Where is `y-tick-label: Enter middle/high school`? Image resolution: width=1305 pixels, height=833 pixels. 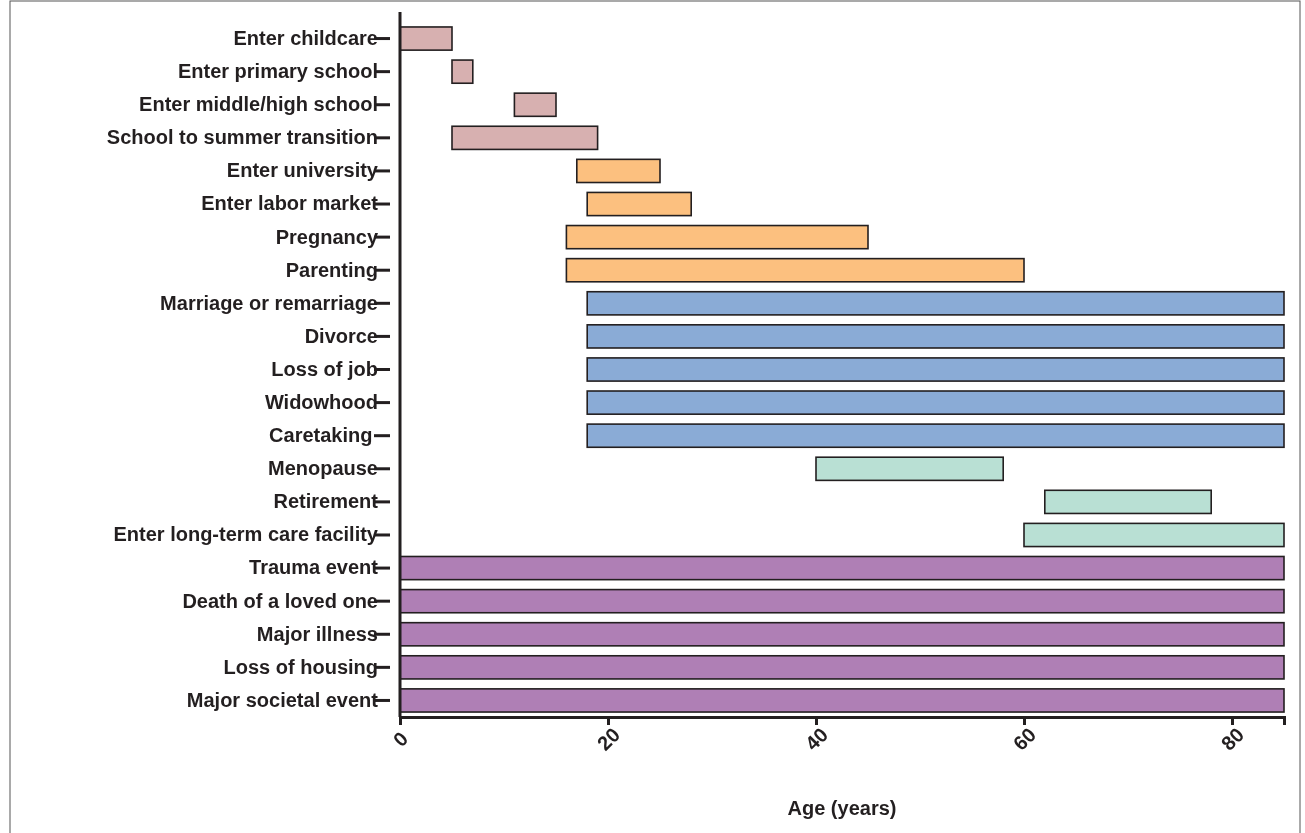
y-tick-label: Enter middle/high school is located at coordinates (258, 104).